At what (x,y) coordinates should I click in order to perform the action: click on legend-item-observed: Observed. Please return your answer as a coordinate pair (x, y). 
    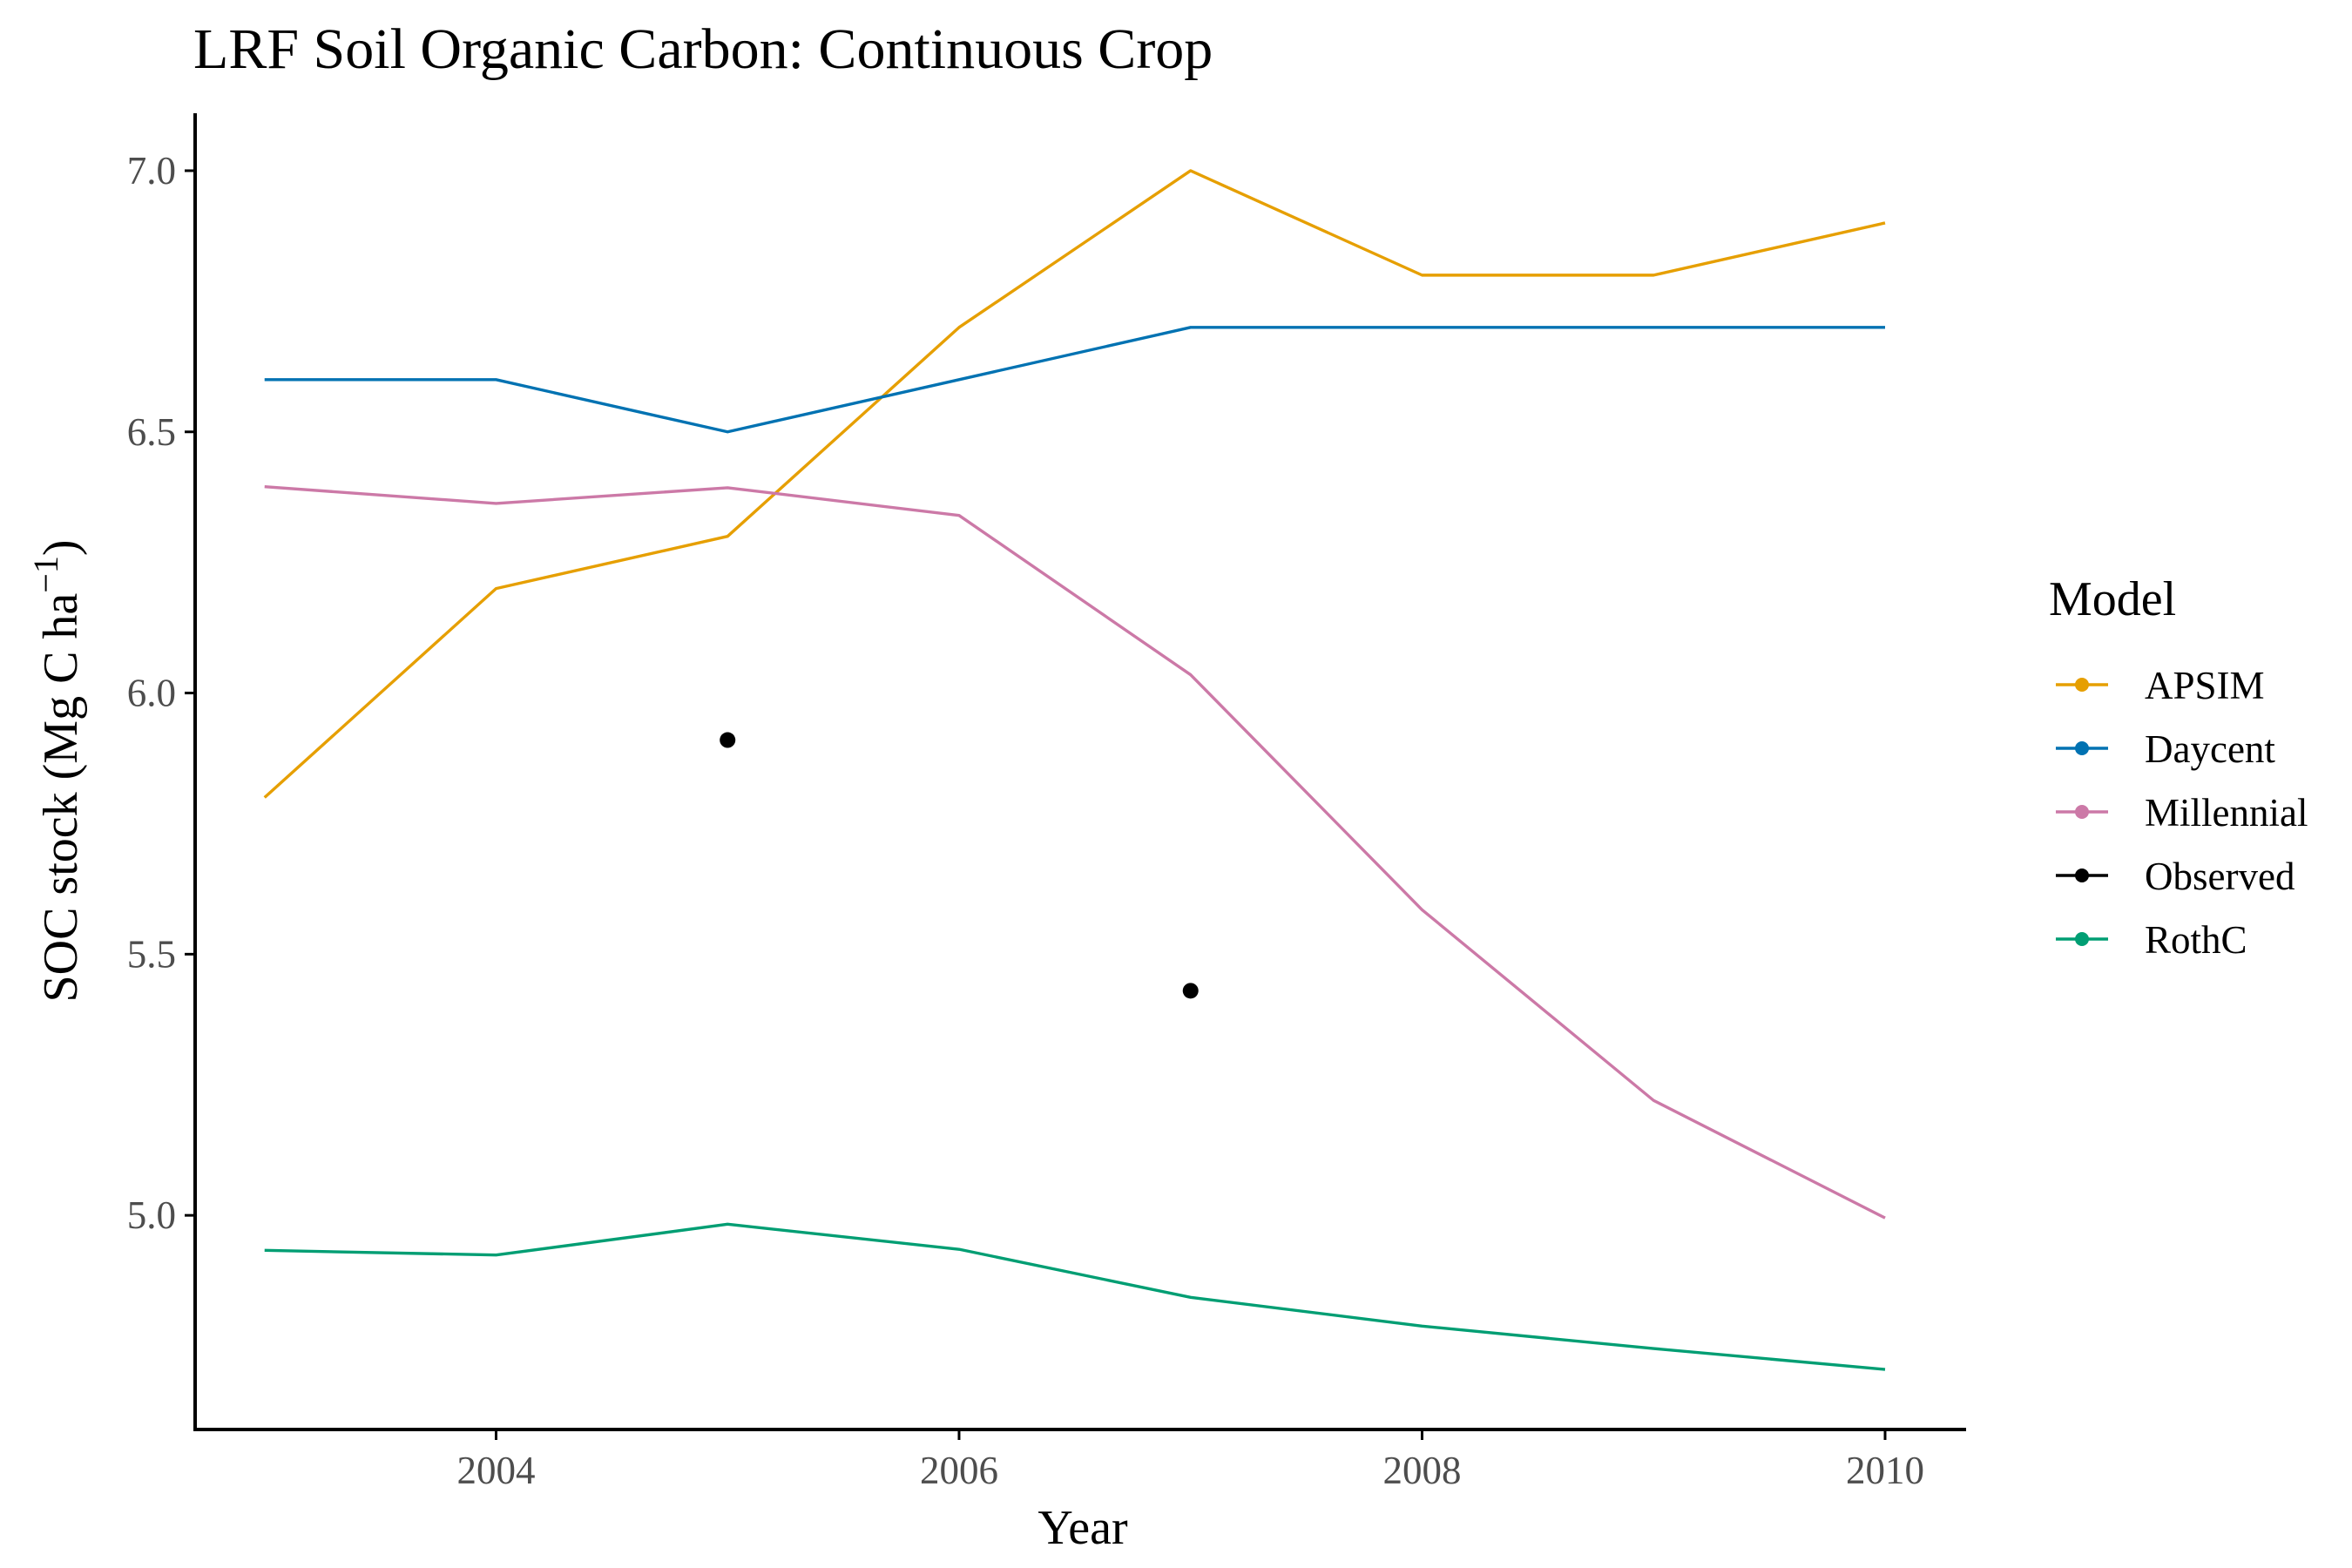
    Looking at the image, I should click on (2175, 876).